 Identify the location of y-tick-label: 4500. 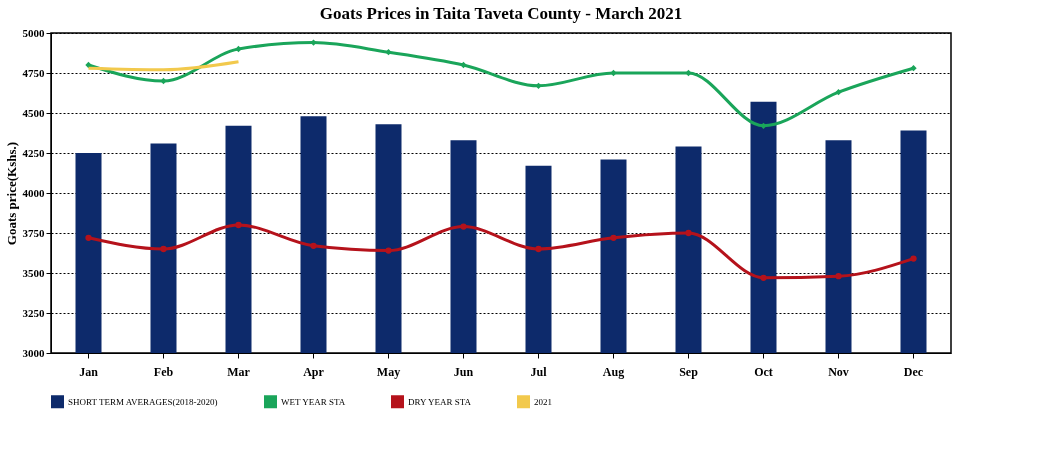
(33, 112).